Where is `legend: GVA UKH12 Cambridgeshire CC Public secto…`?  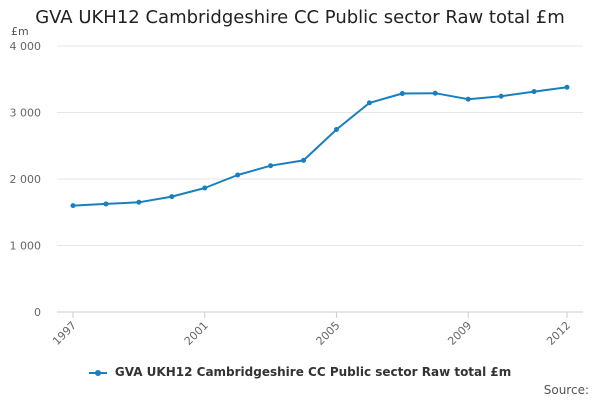 legend: GVA UKH12 Cambridgeshire CC Public secto… is located at coordinates (300, 372).